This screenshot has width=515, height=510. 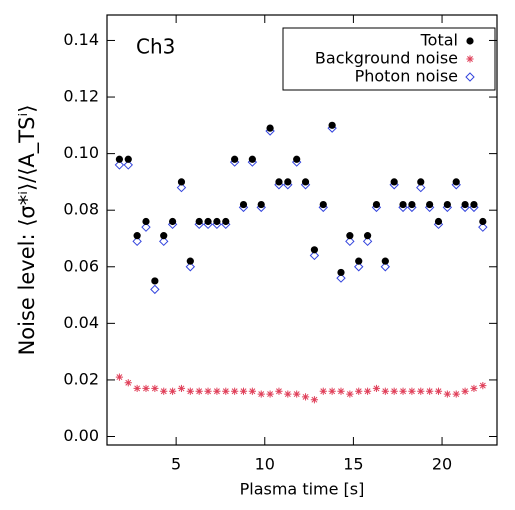 What do you see at coordinates (176, 464) in the screenshot?
I see `x-tick-label: 5` at bounding box center [176, 464].